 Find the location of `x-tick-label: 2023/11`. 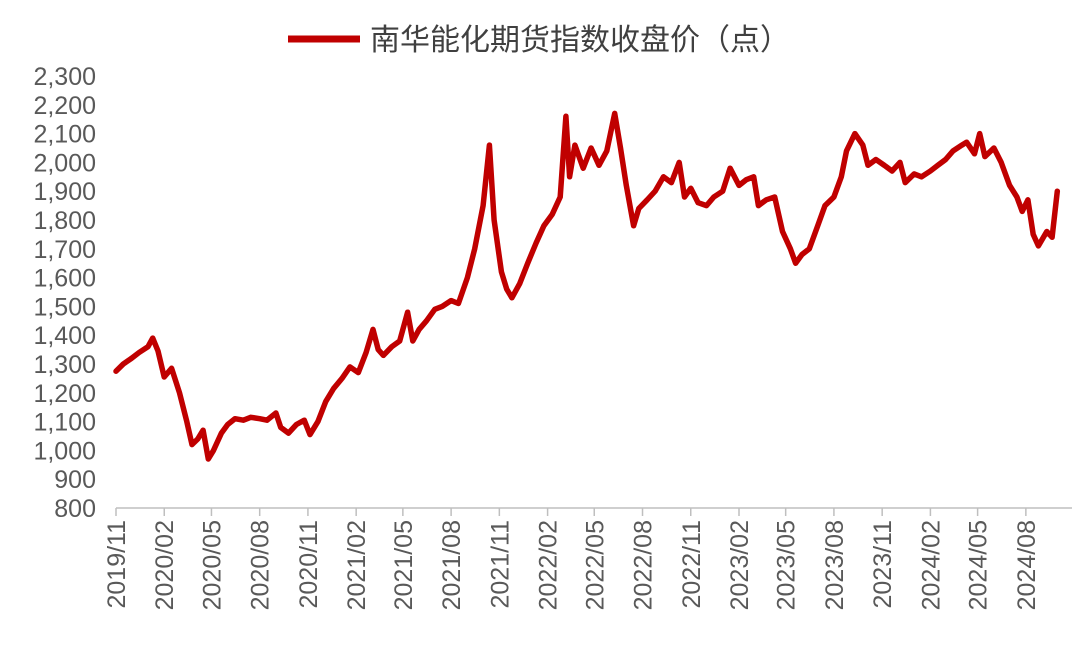

x-tick-label: 2023/11 is located at coordinates (883, 564).